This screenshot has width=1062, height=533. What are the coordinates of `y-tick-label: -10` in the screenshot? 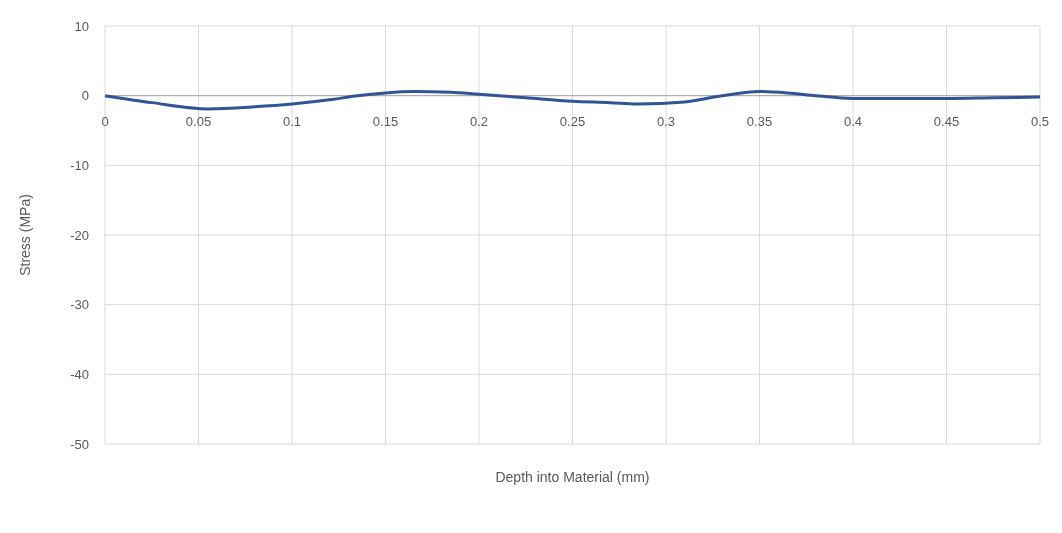 It's located at (79, 165).